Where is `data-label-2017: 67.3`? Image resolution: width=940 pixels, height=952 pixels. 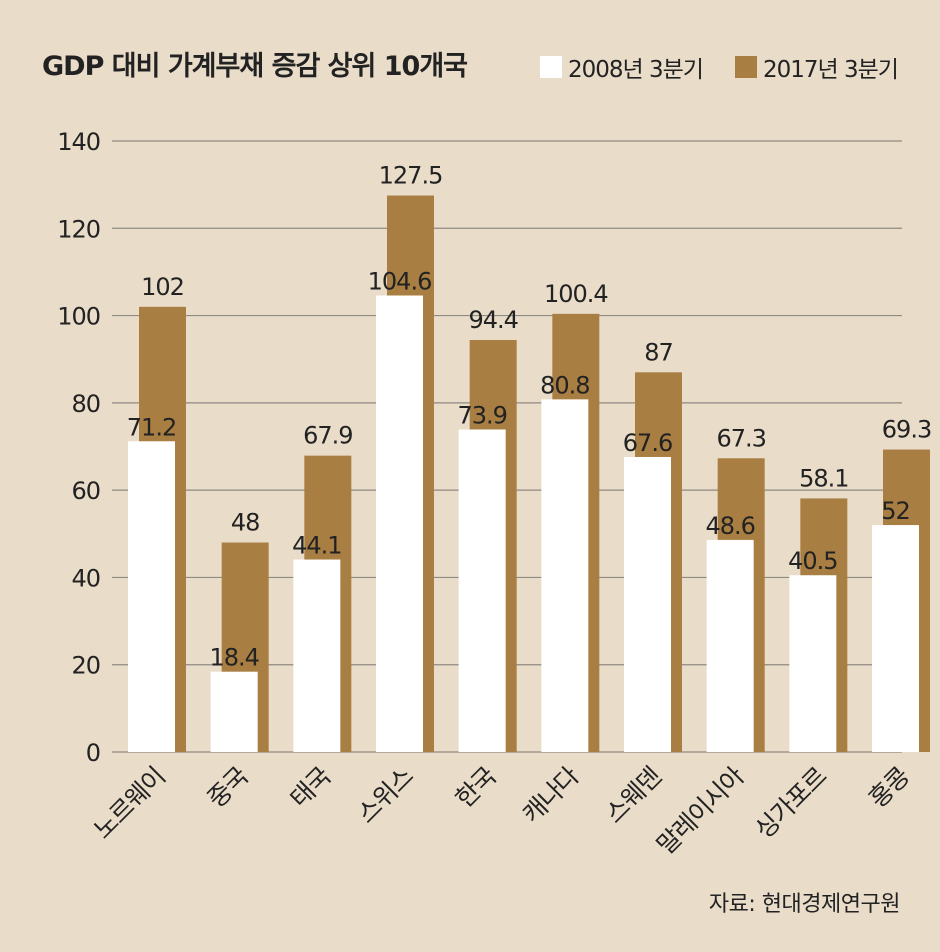
data-label-2017: 67.3 is located at coordinates (740, 438).